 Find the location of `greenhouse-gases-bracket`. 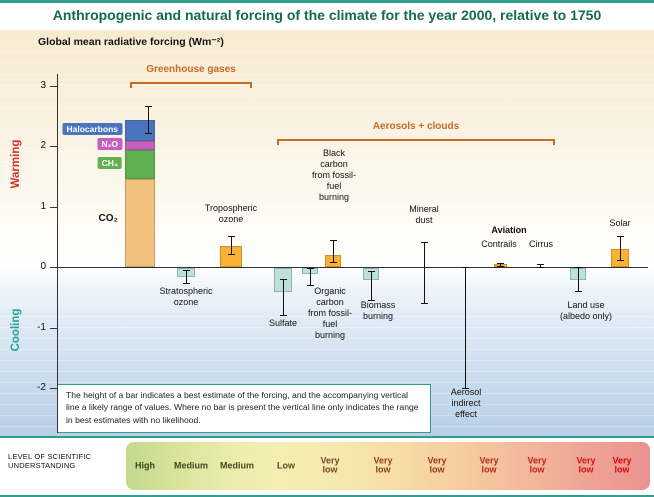

greenhouse-gases-bracket is located at coordinates (191, 85).